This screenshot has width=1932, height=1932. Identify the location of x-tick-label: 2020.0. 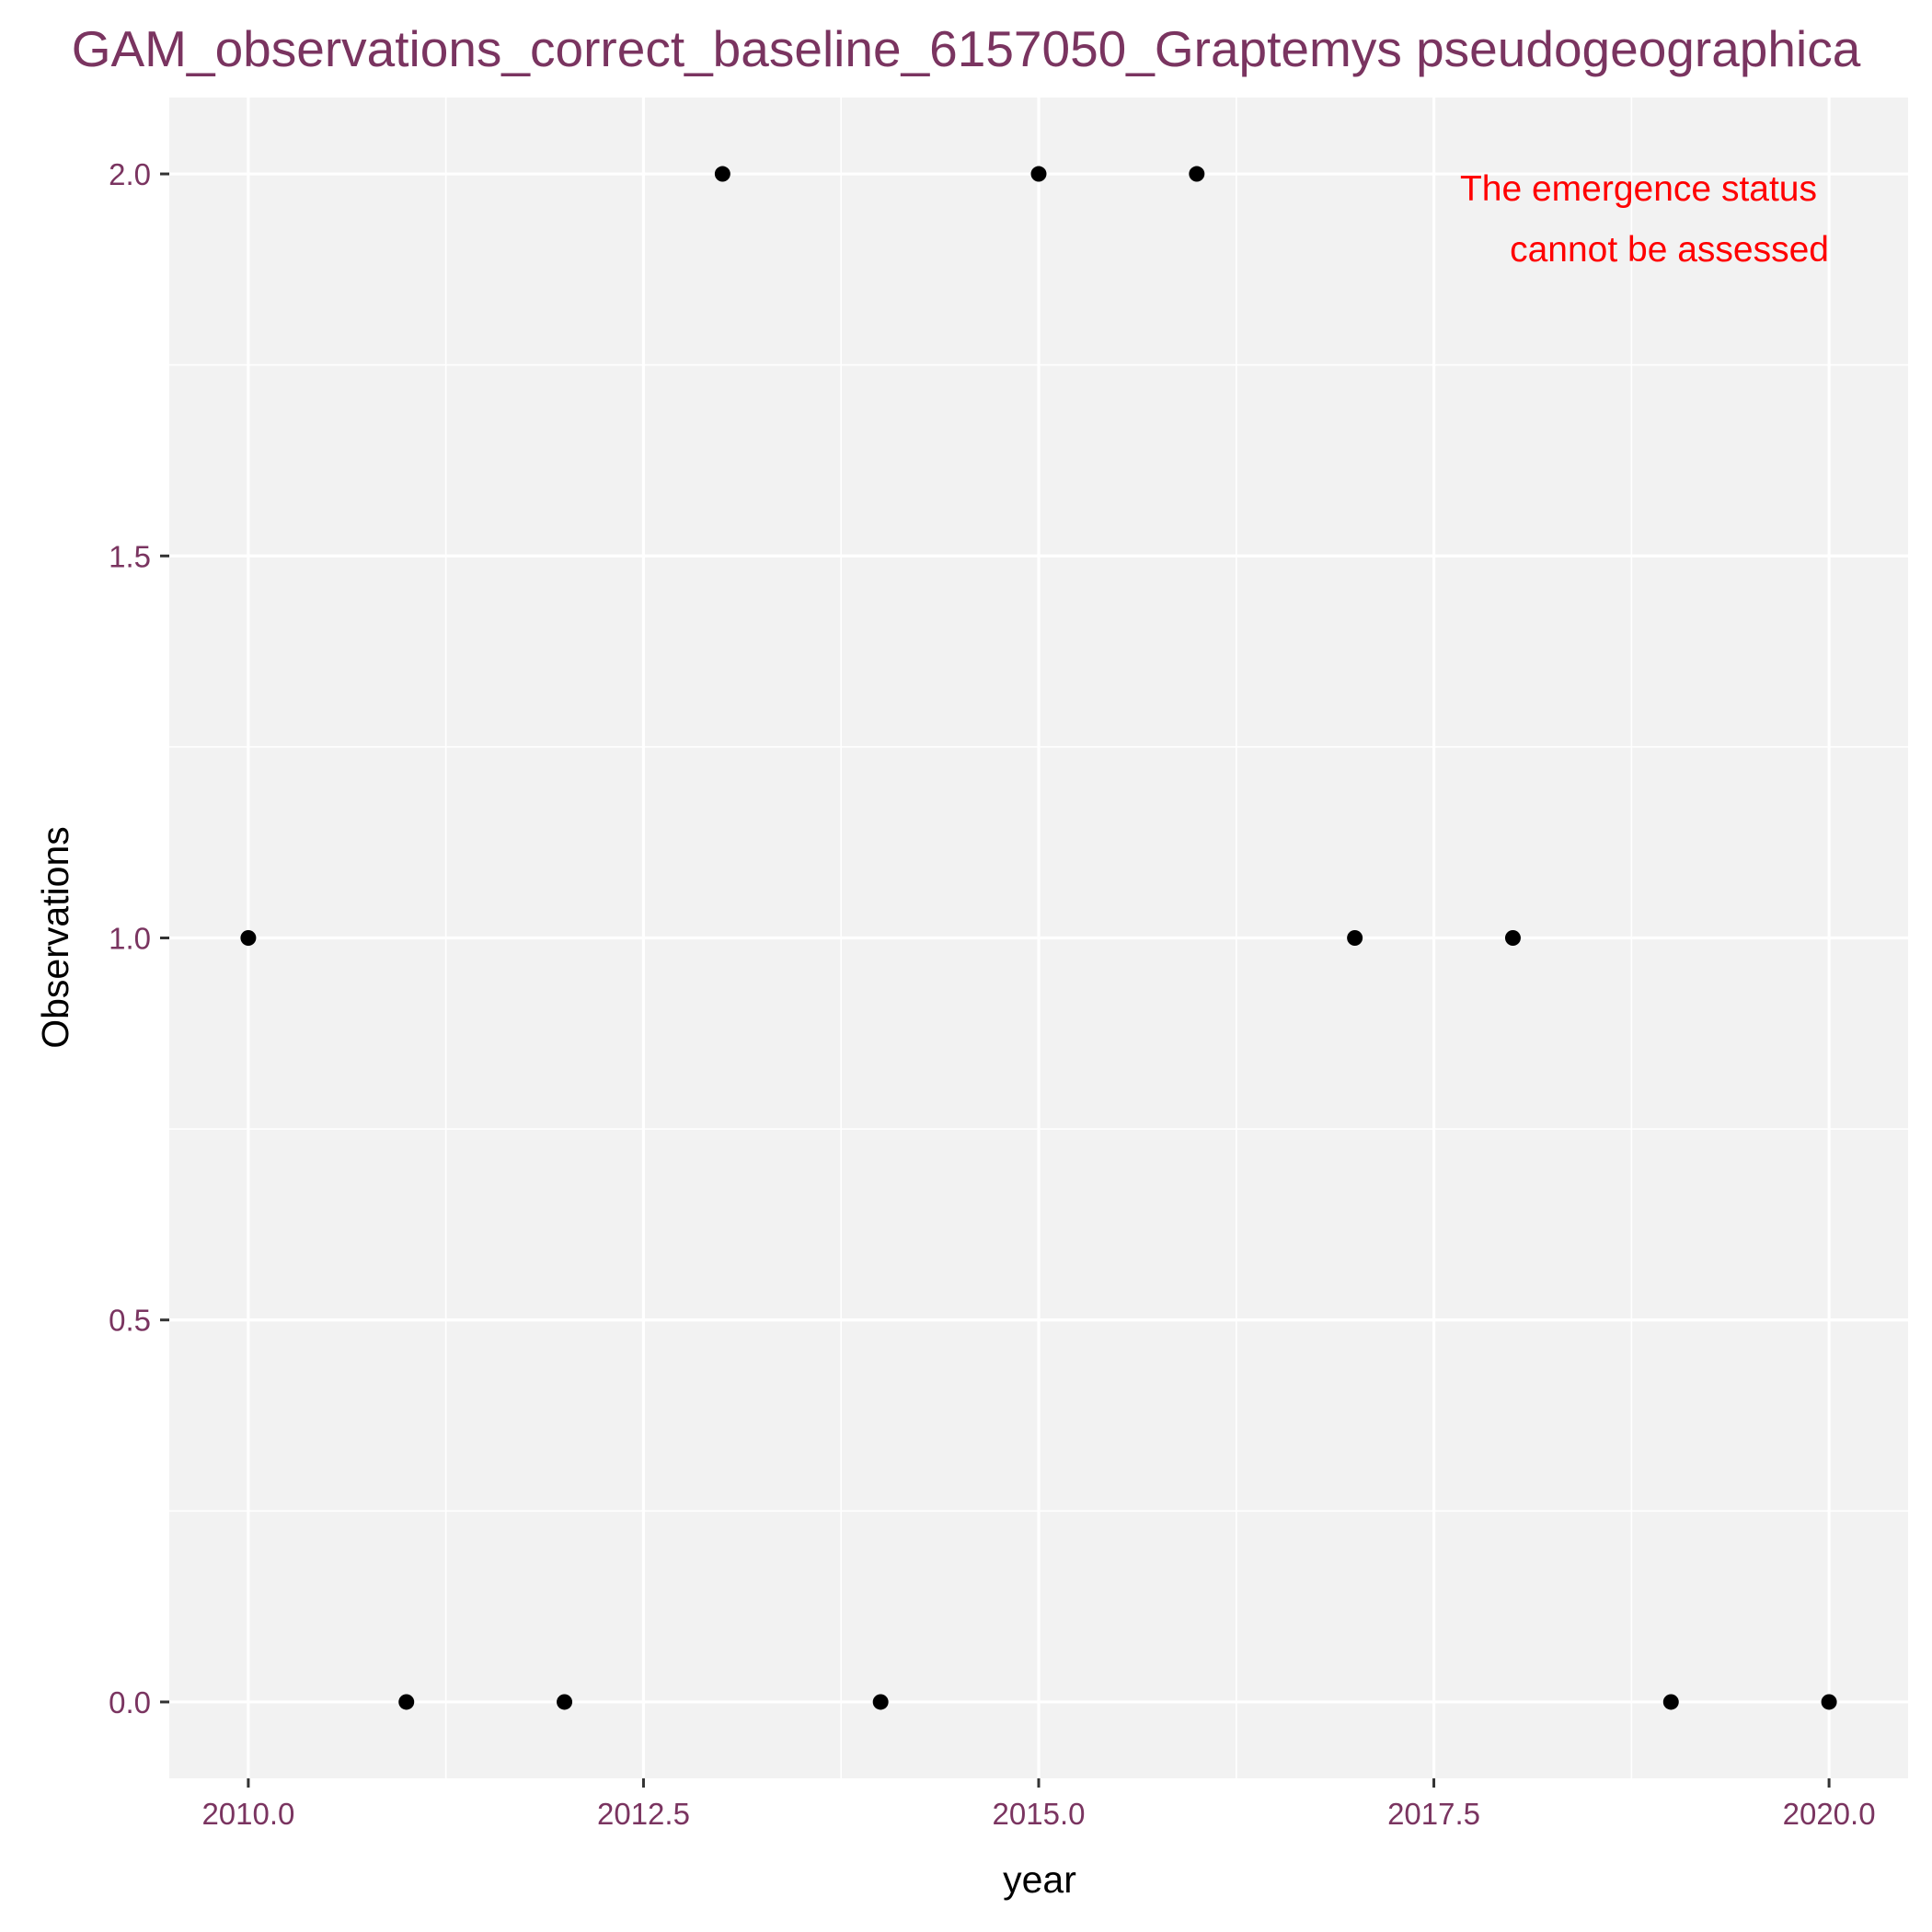
(1829, 1814).